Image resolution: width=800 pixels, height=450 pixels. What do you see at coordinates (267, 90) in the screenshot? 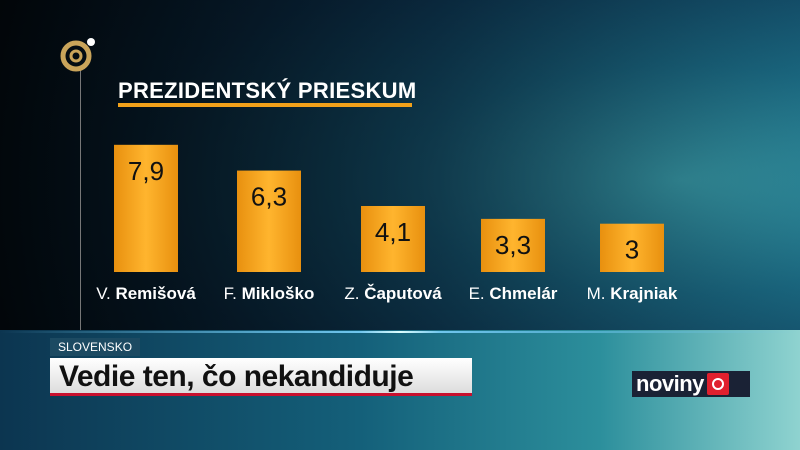
I see `chart-title: PREZIDENTSKÝ PRIESKUM` at bounding box center [267, 90].